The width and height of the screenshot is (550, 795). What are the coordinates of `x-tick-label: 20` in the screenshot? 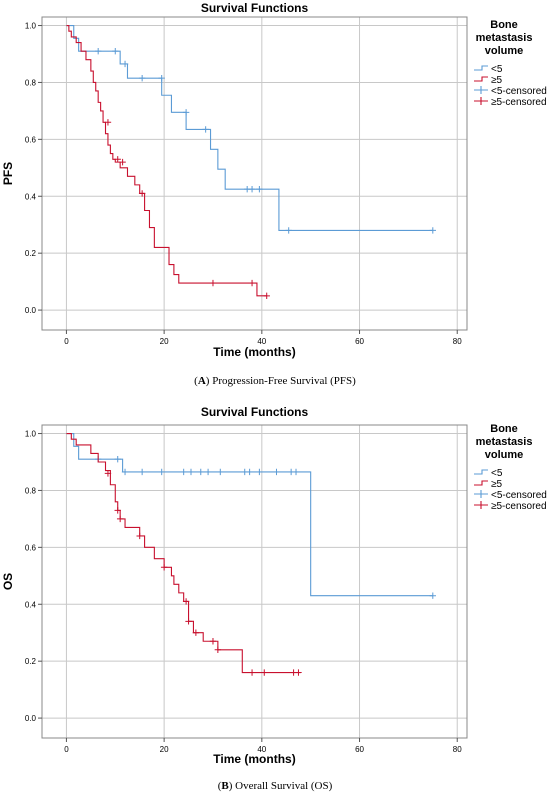 It's located at (164, 749).